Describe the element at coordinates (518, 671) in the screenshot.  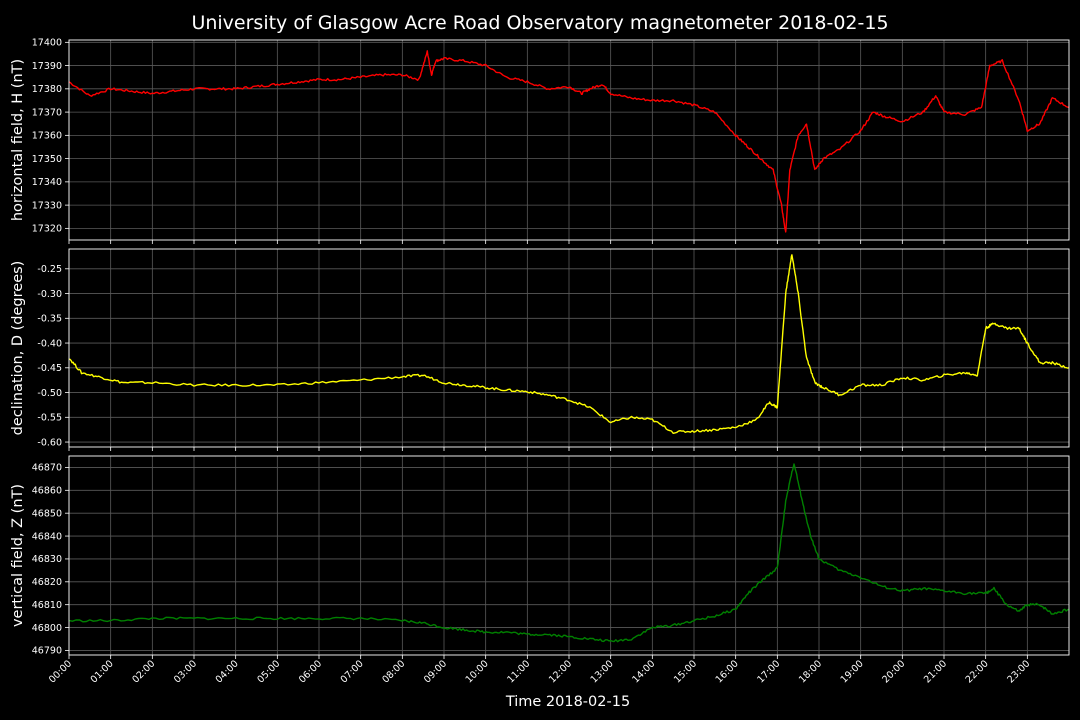
I see `x-tick-label: 11:00` at that location.